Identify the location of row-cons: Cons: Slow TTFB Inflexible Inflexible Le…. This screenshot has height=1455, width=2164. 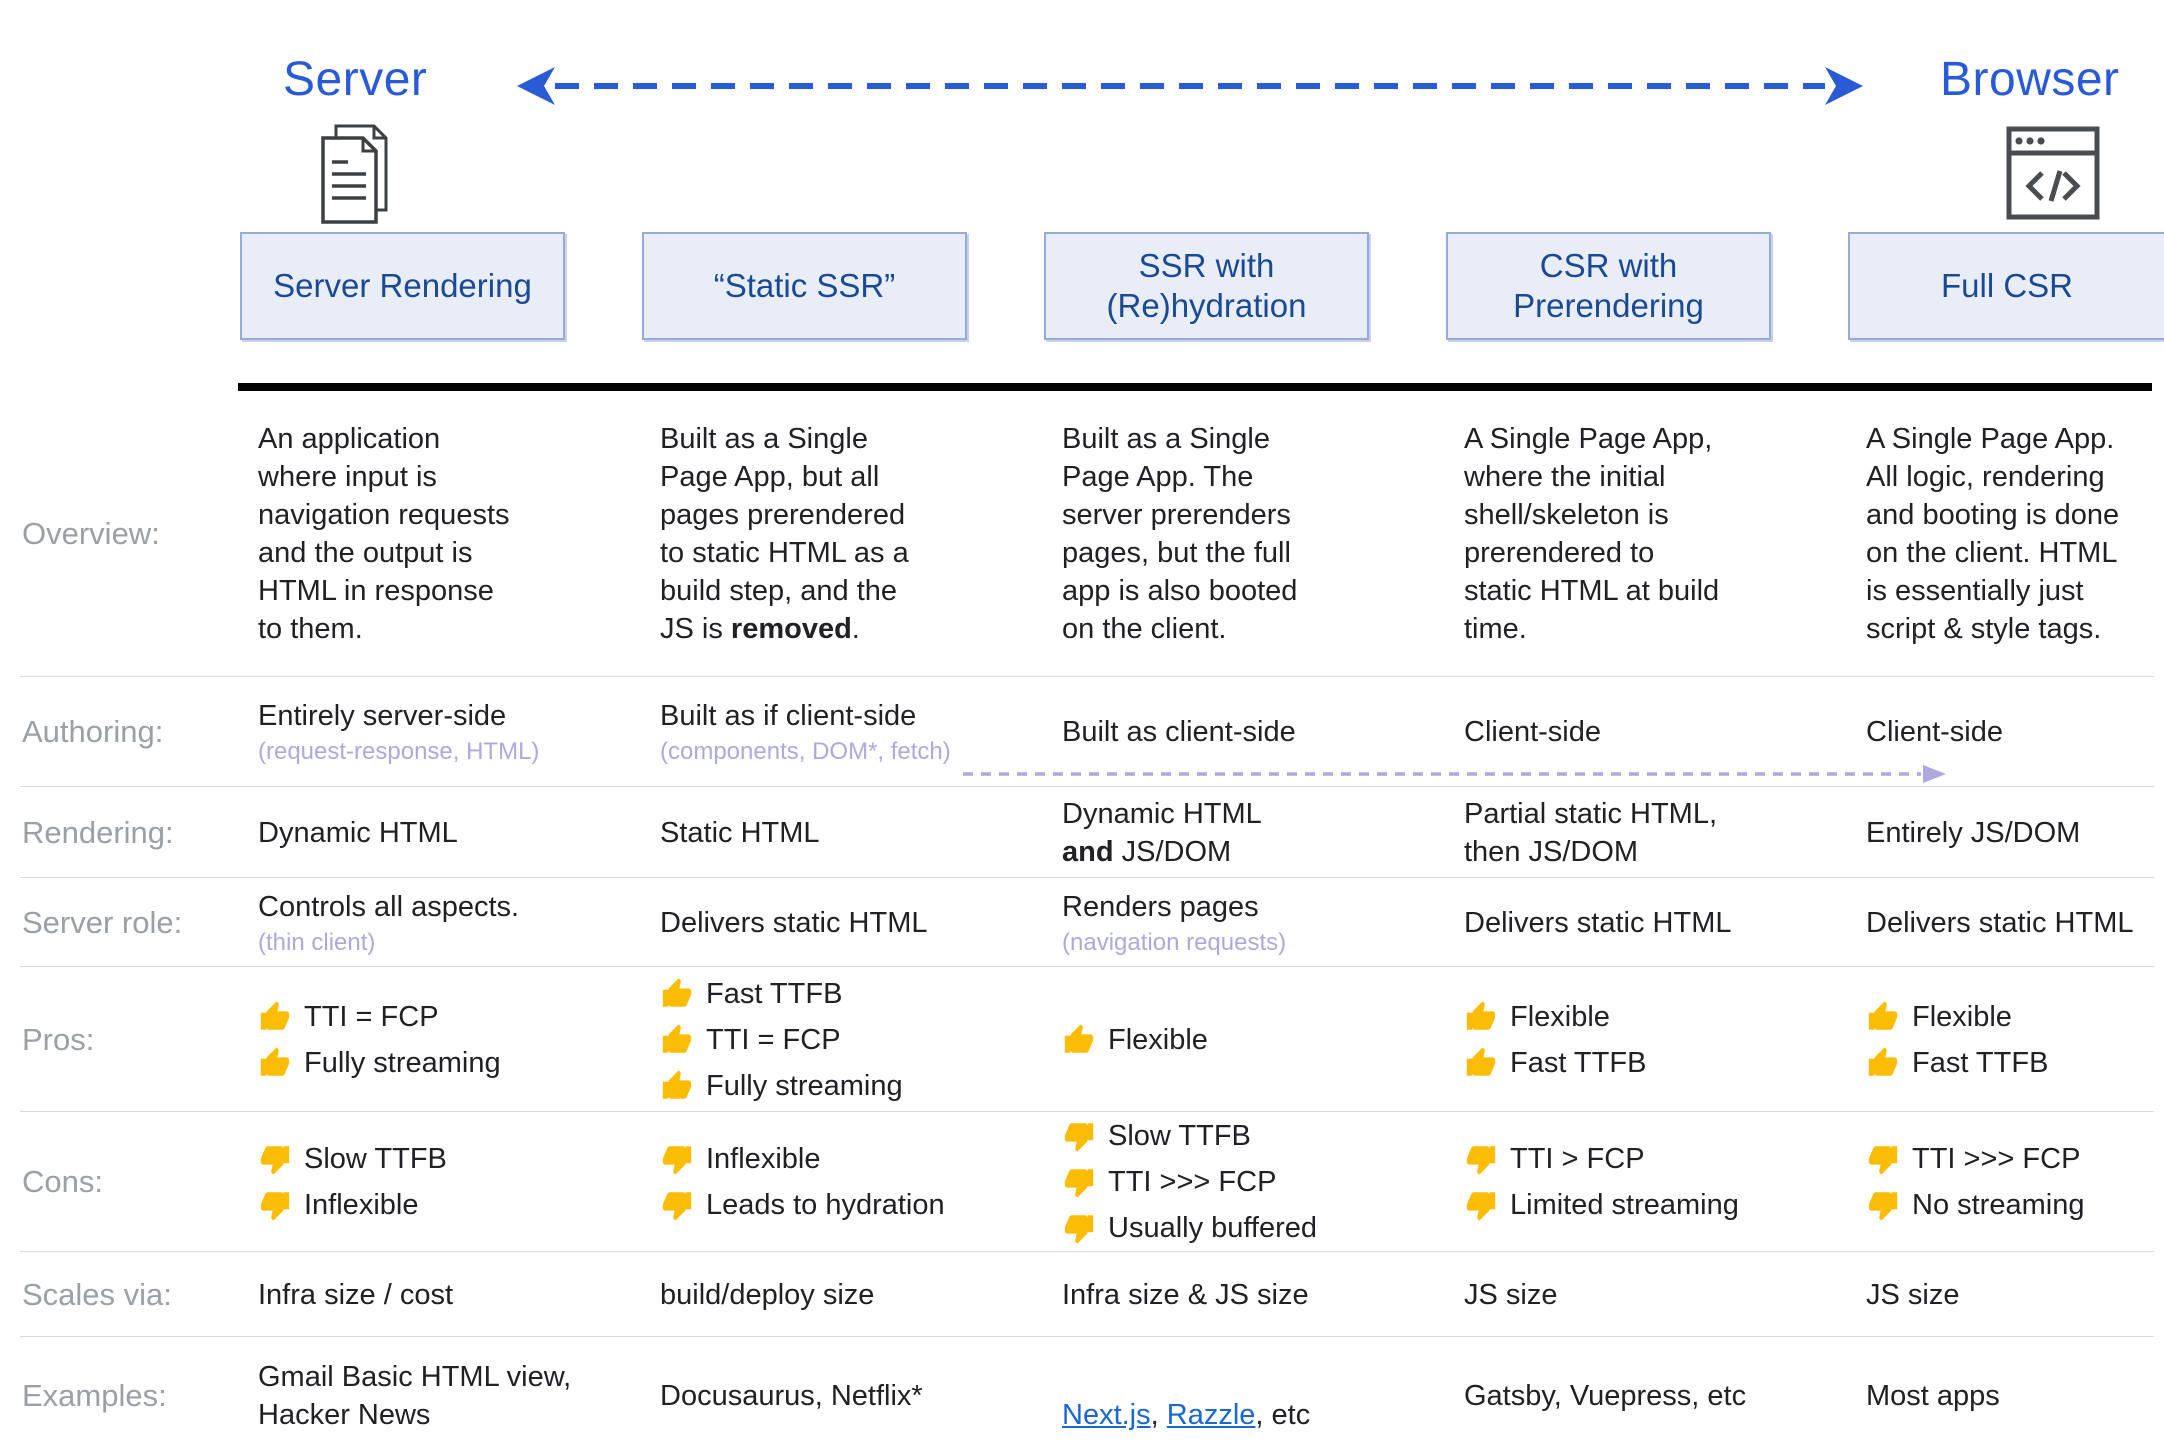
(1082, 1182).